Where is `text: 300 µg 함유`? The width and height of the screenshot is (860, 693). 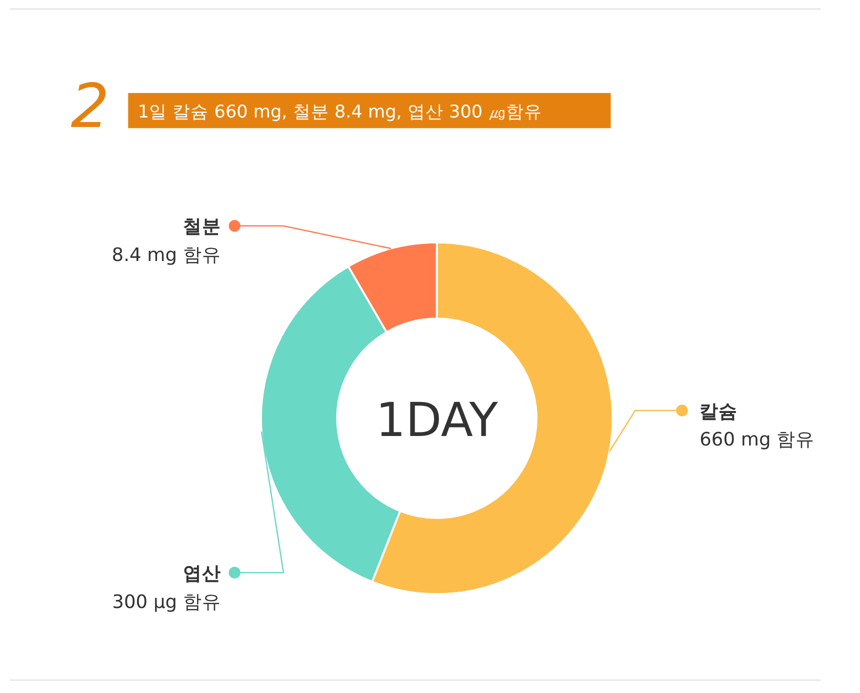 text: 300 µg 함유 is located at coordinates (166, 602).